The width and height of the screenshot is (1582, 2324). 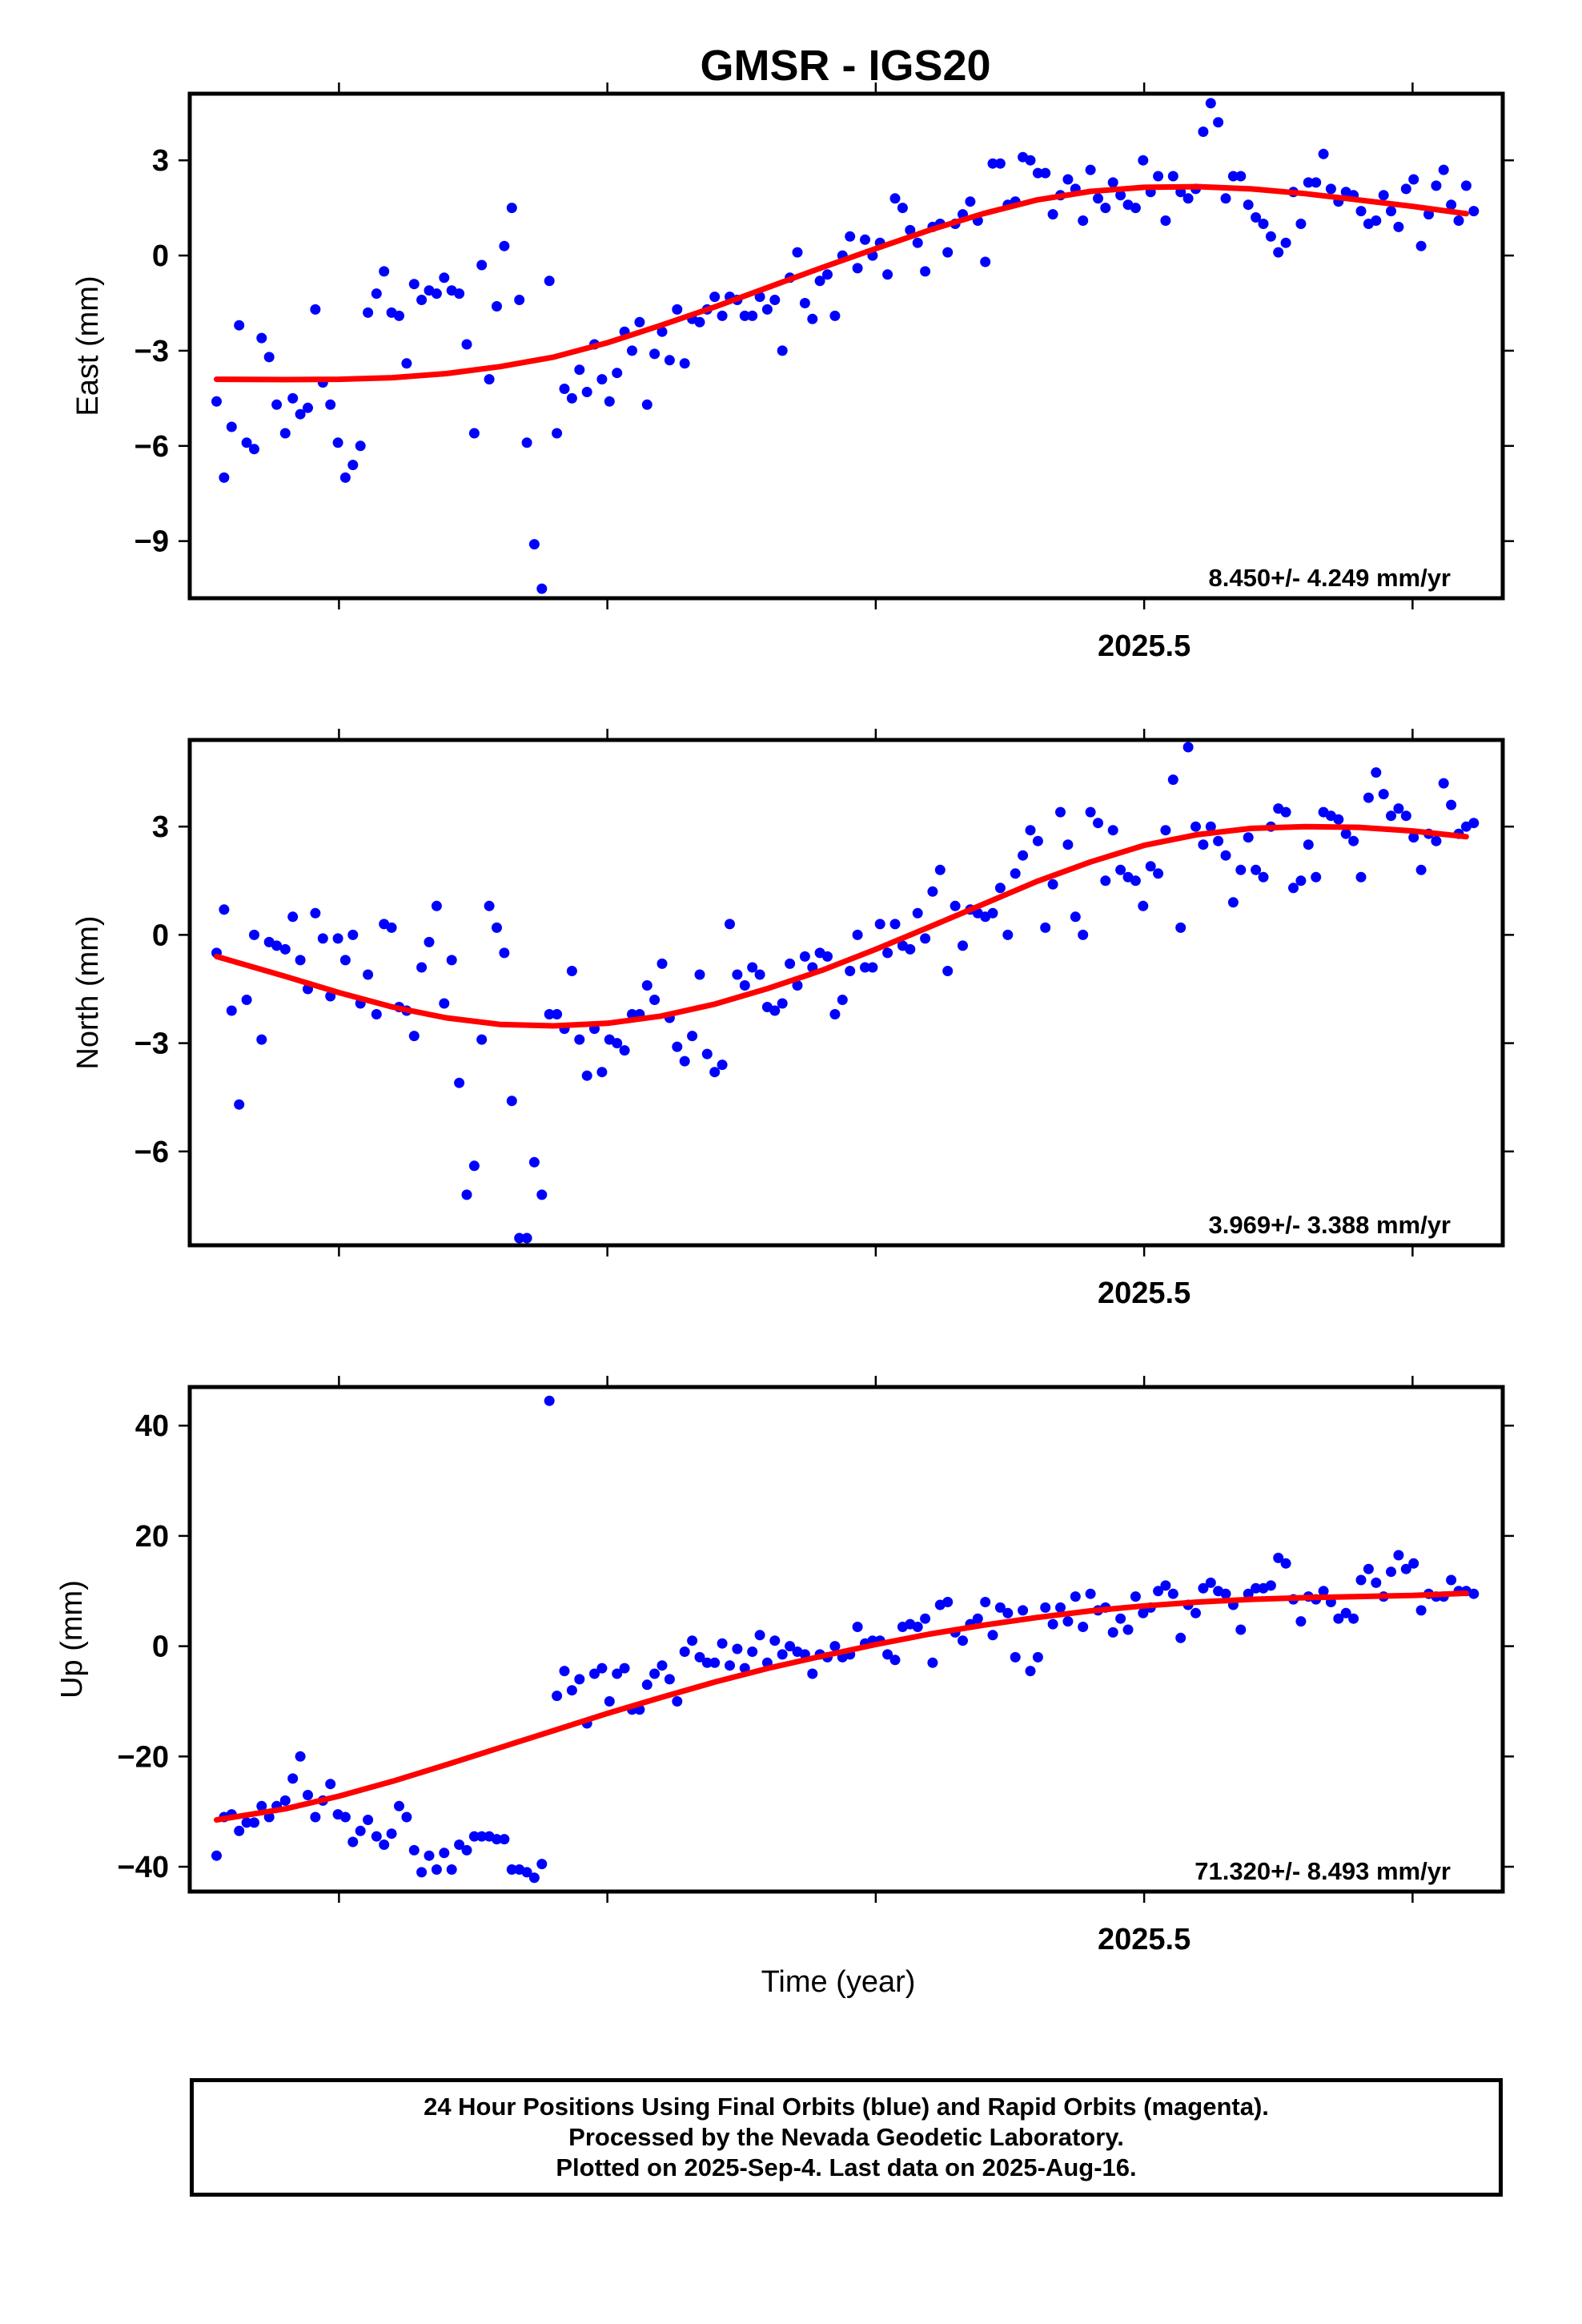 I want to click on east-y-tick-label: 3, so click(x=161, y=161).